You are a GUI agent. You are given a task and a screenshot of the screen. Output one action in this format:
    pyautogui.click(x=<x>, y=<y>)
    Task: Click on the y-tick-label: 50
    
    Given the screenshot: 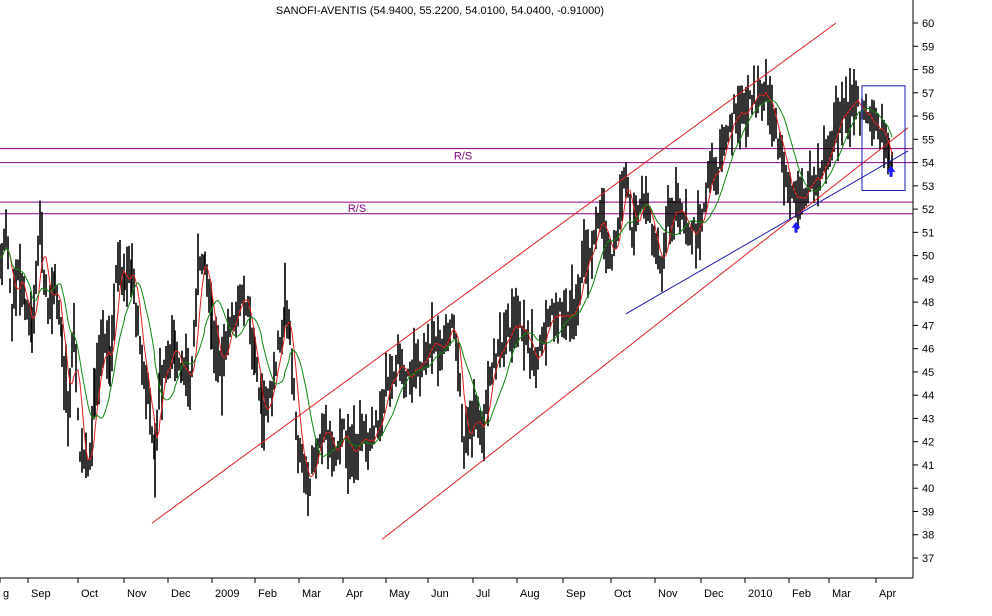 What is the action you would take?
    pyautogui.click(x=928, y=257)
    